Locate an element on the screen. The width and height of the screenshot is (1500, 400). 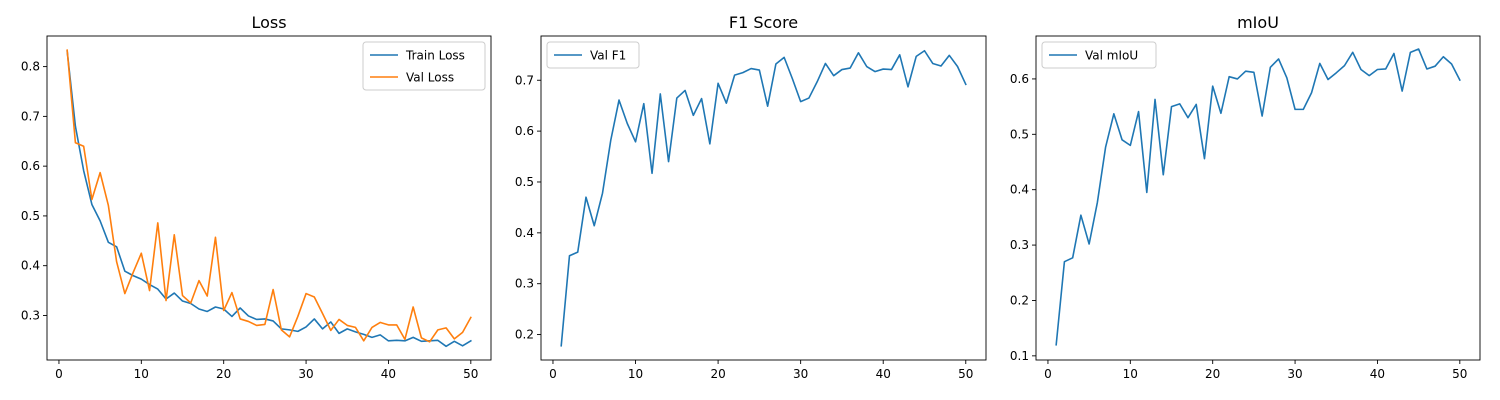
chart-title: mIoU is located at coordinates (1258, 22).